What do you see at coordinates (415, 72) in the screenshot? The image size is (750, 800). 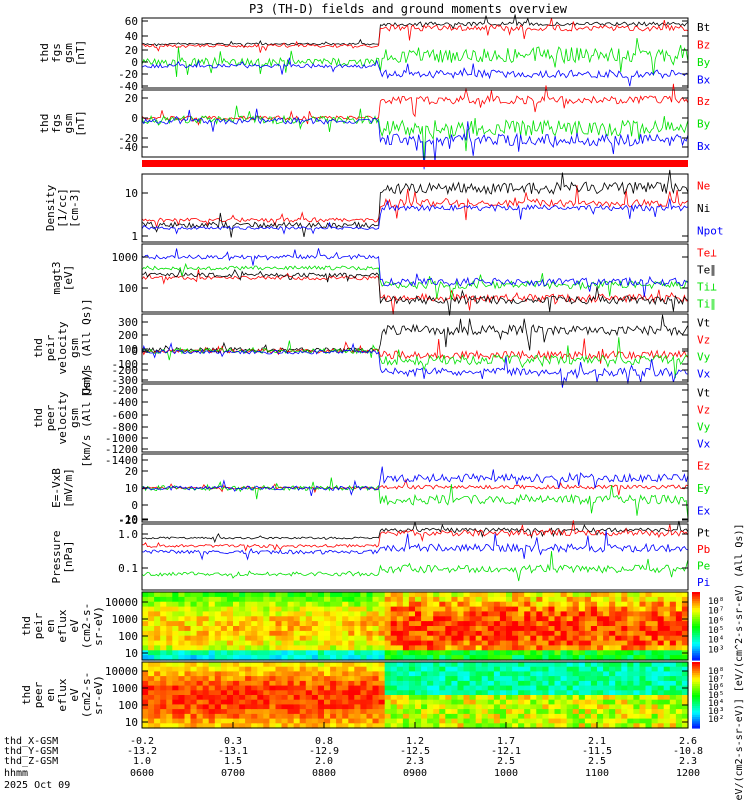 I see `series-Bx` at bounding box center [415, 72].